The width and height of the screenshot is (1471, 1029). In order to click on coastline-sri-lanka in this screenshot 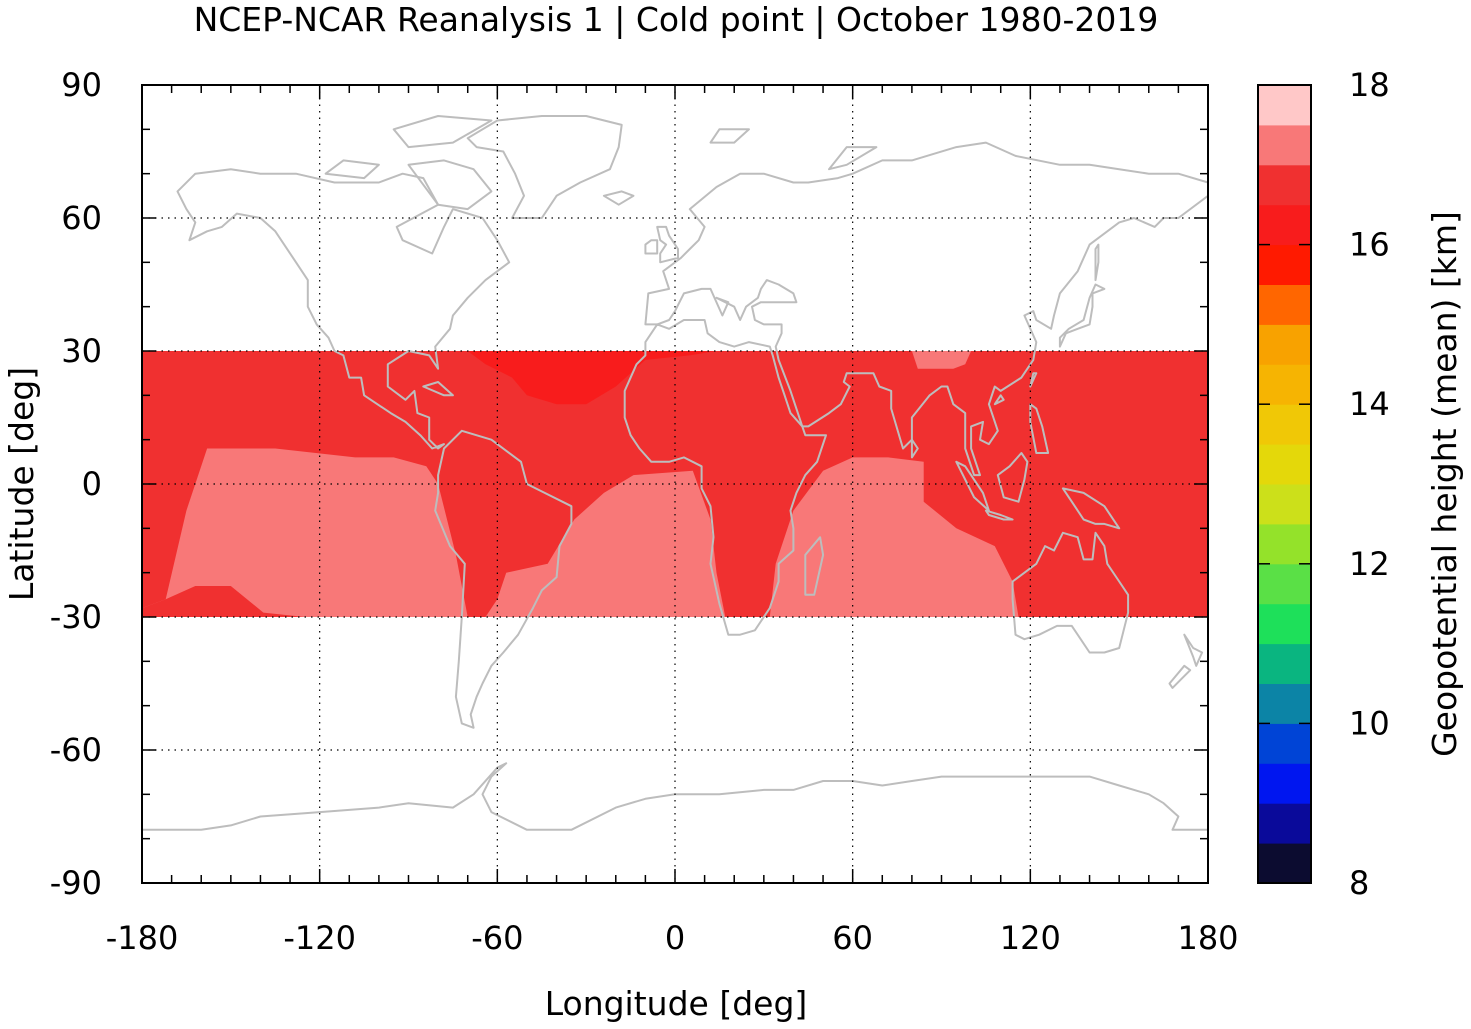, I will do `click(914, 448)`.